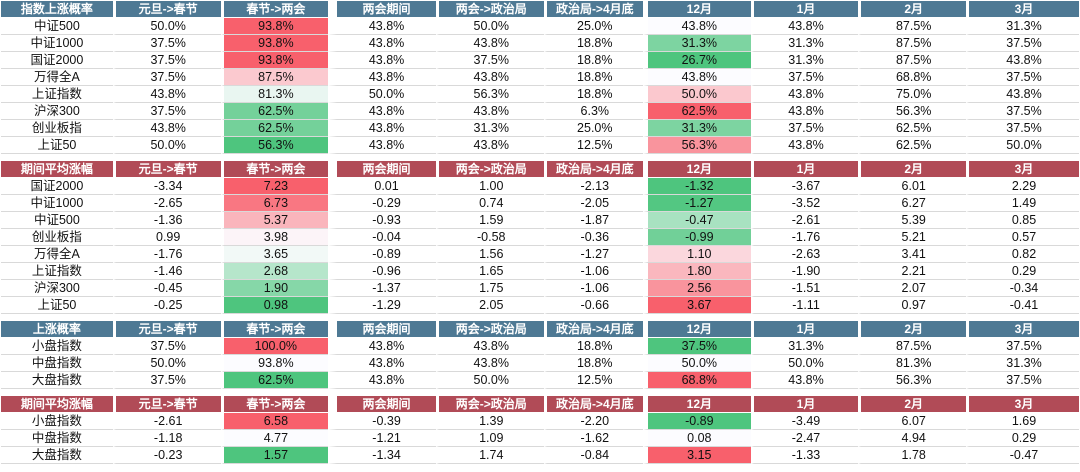 This screenshot has height=472, width=1080. What do you see at coordinates (166, 438) in the screenshot?
I see `value-cell: -1.18` at bounding box center [166, 438].